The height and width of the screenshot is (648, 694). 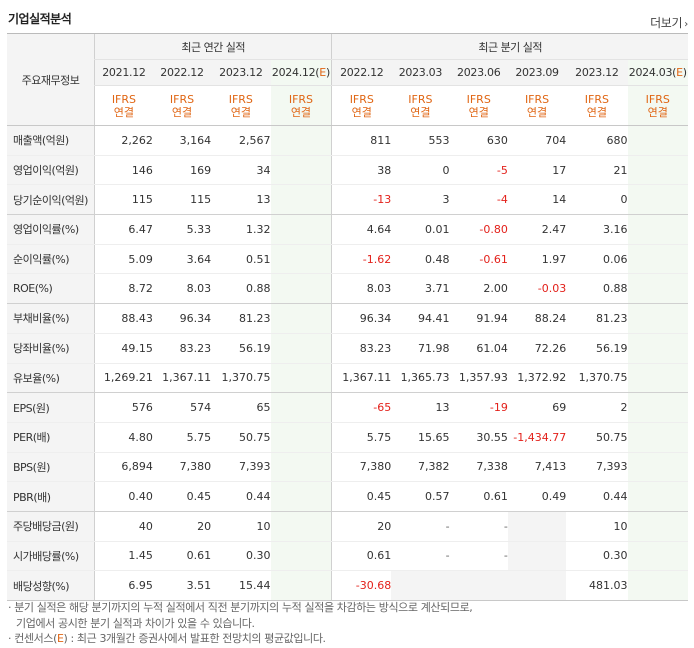 I want to click on accounting-standard-quarter-1: IFRS 연결, so click(x=420, y=105).